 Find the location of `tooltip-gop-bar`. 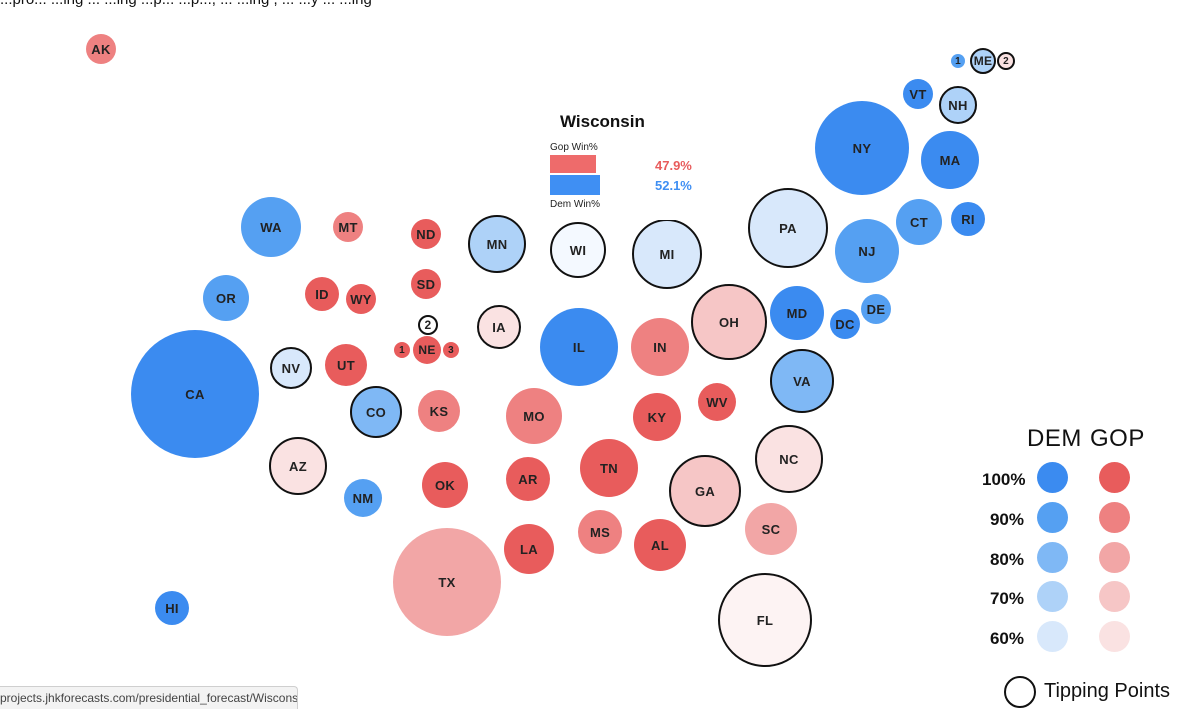

tooltip-gop-bar is located at coordinates (573, 164).